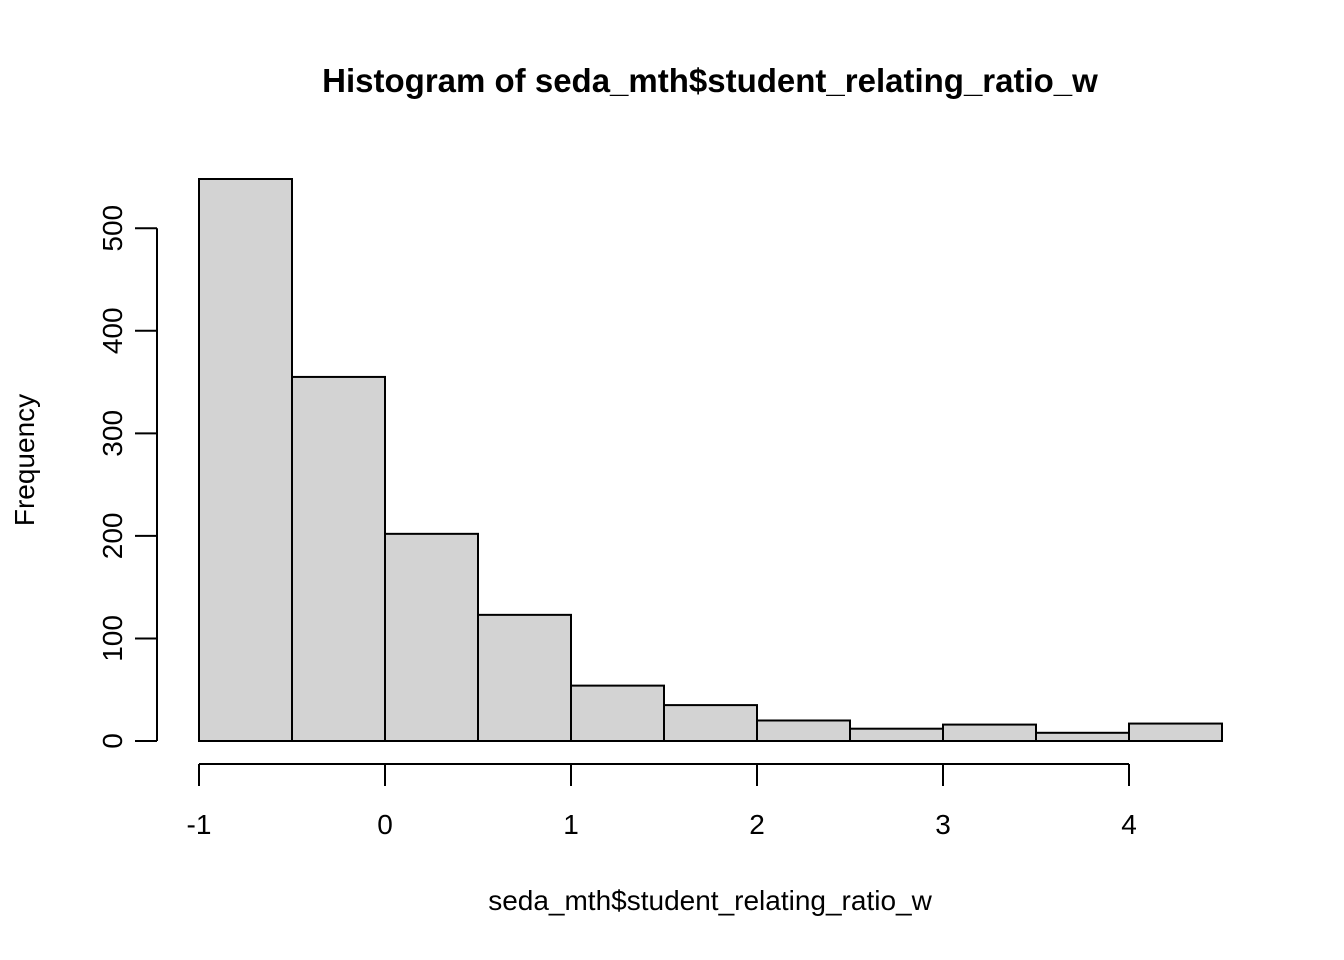 The height and width of the screenshot is (960, 1344). I want to click on y-tick-label: 100, so click(112, 638).